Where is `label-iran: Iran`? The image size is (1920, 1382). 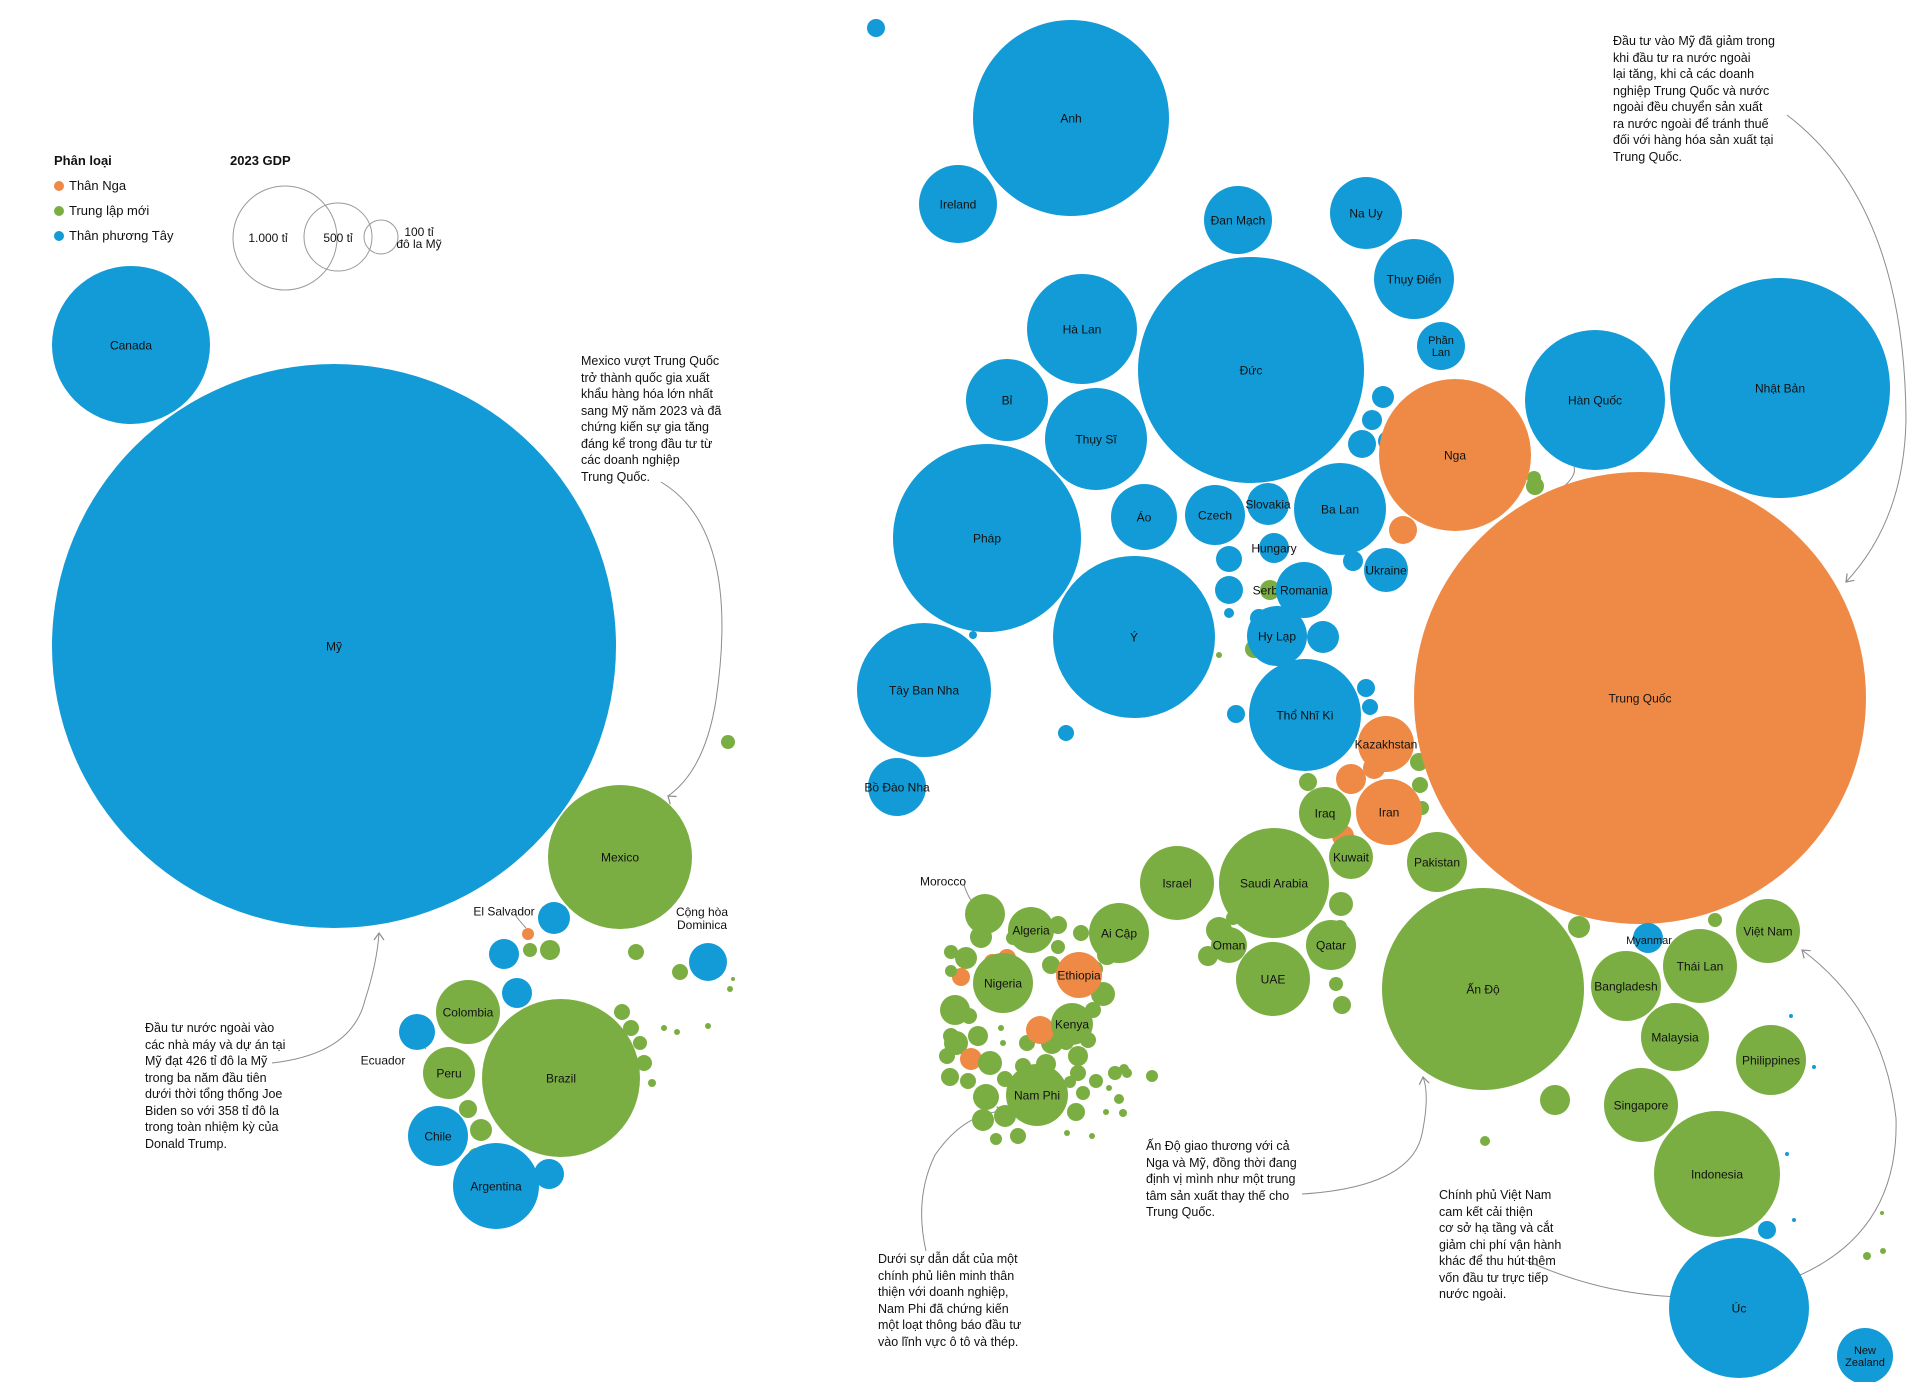 label-iran: Iran is located at coordinates (1389, 812).